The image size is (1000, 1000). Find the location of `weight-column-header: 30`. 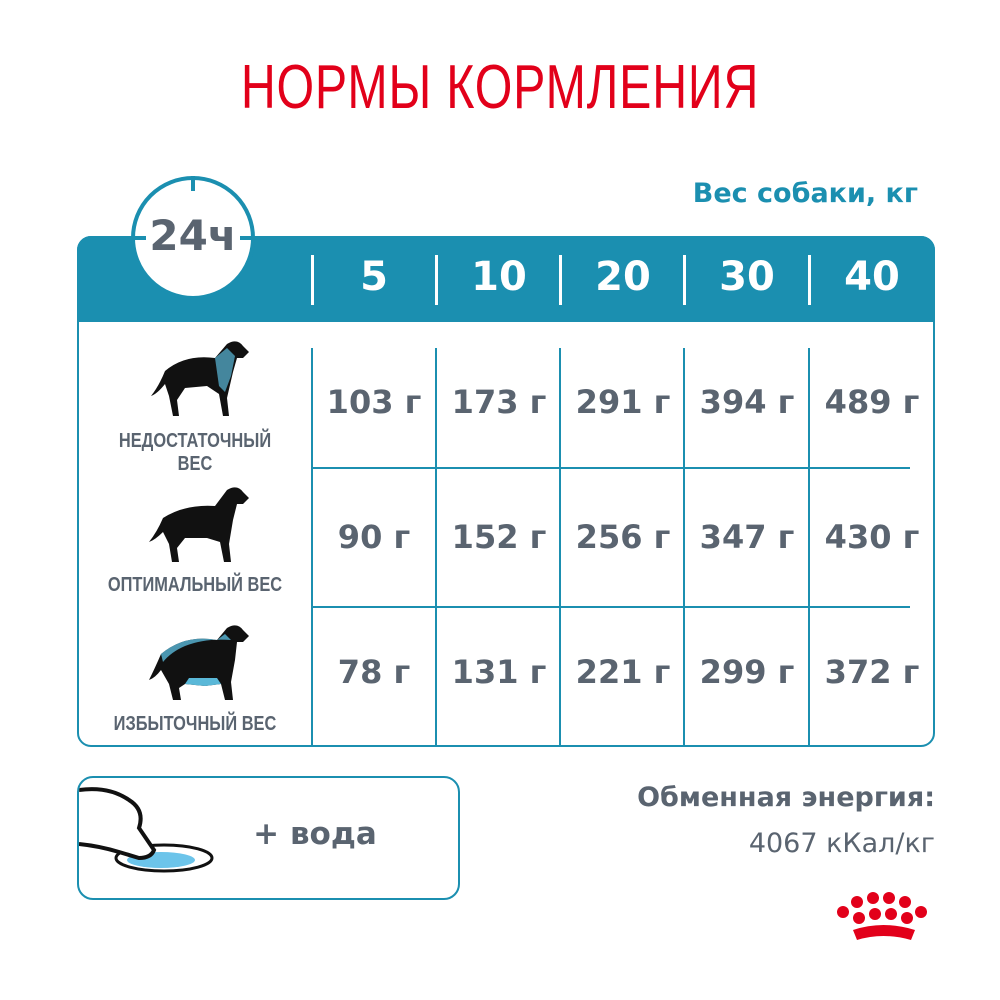

weight-column-header: 30 is located at coordinates (747, 277).